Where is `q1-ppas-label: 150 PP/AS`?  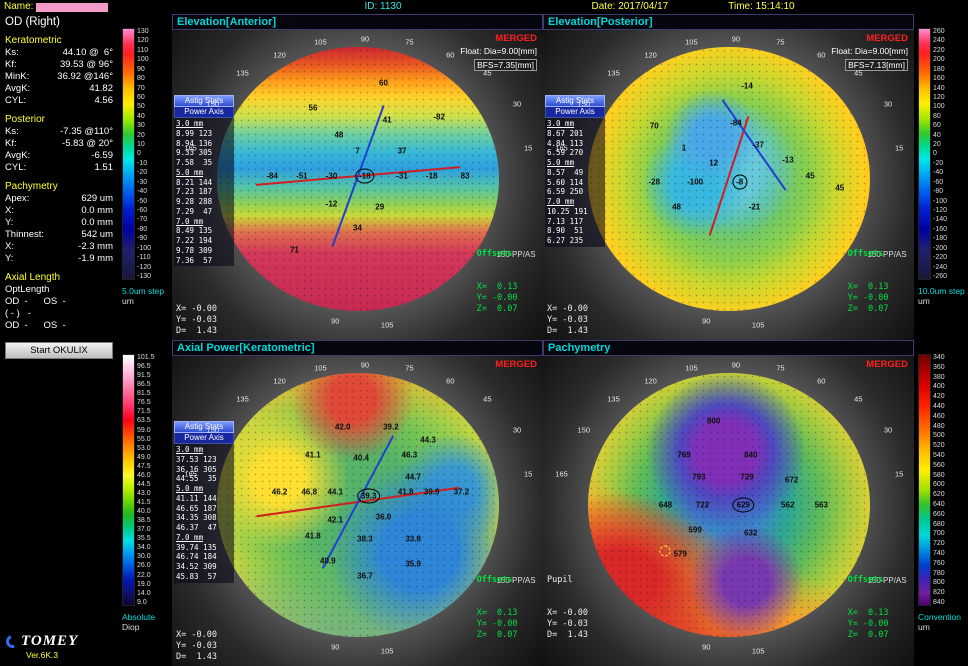 q1-ppas-label: 150 PP/AS is located at coordinates (516, 255).